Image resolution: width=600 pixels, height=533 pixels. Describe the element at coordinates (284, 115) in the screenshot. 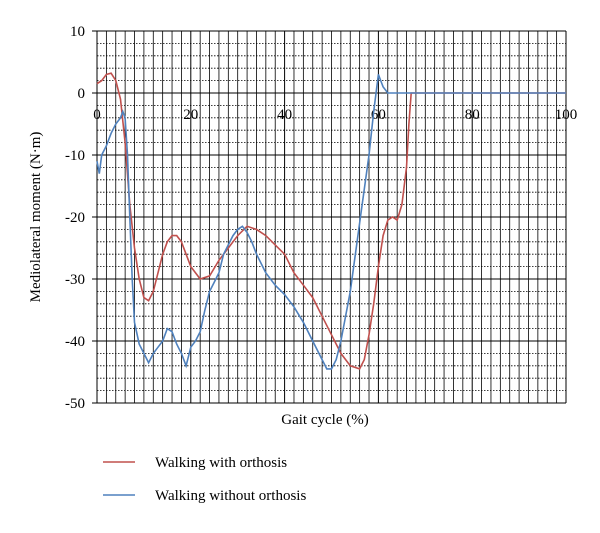

I see `x-tick-label: 40` at that location.